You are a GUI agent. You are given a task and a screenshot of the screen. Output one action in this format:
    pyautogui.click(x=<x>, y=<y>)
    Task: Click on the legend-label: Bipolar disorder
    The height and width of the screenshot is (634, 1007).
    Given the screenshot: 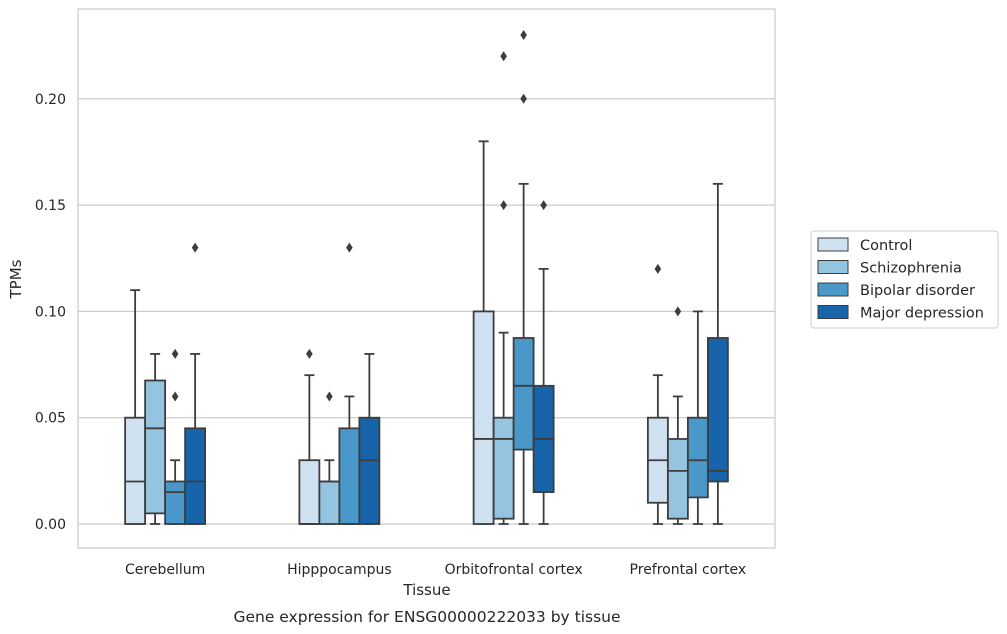 What is the action you would take?
    pyautogui.click(x=917, y=291)
    